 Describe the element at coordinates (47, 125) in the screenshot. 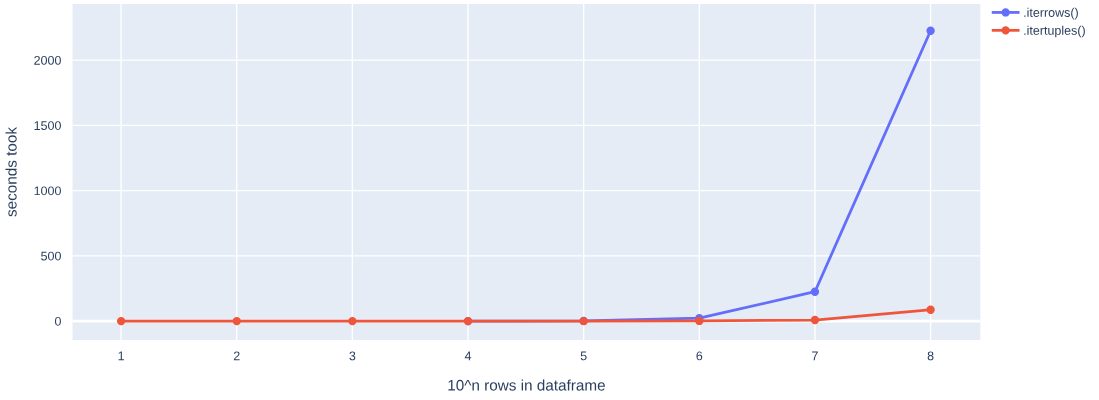

I see `y-tick-label: 1500` at that location.